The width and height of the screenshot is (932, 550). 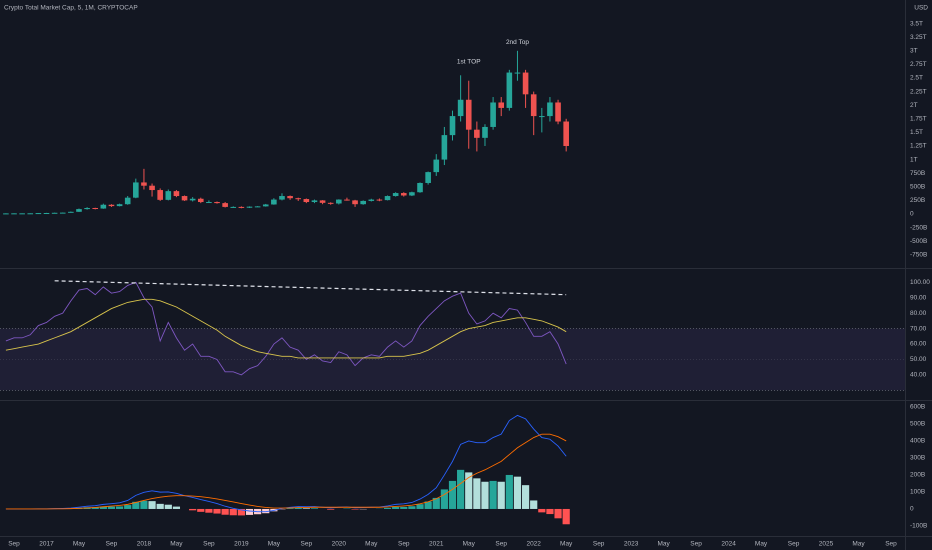 What do you see at coordinates (917, 475) in the screenshot?
I see `y-tick-label: 200B` at bounding box center [917, 475].